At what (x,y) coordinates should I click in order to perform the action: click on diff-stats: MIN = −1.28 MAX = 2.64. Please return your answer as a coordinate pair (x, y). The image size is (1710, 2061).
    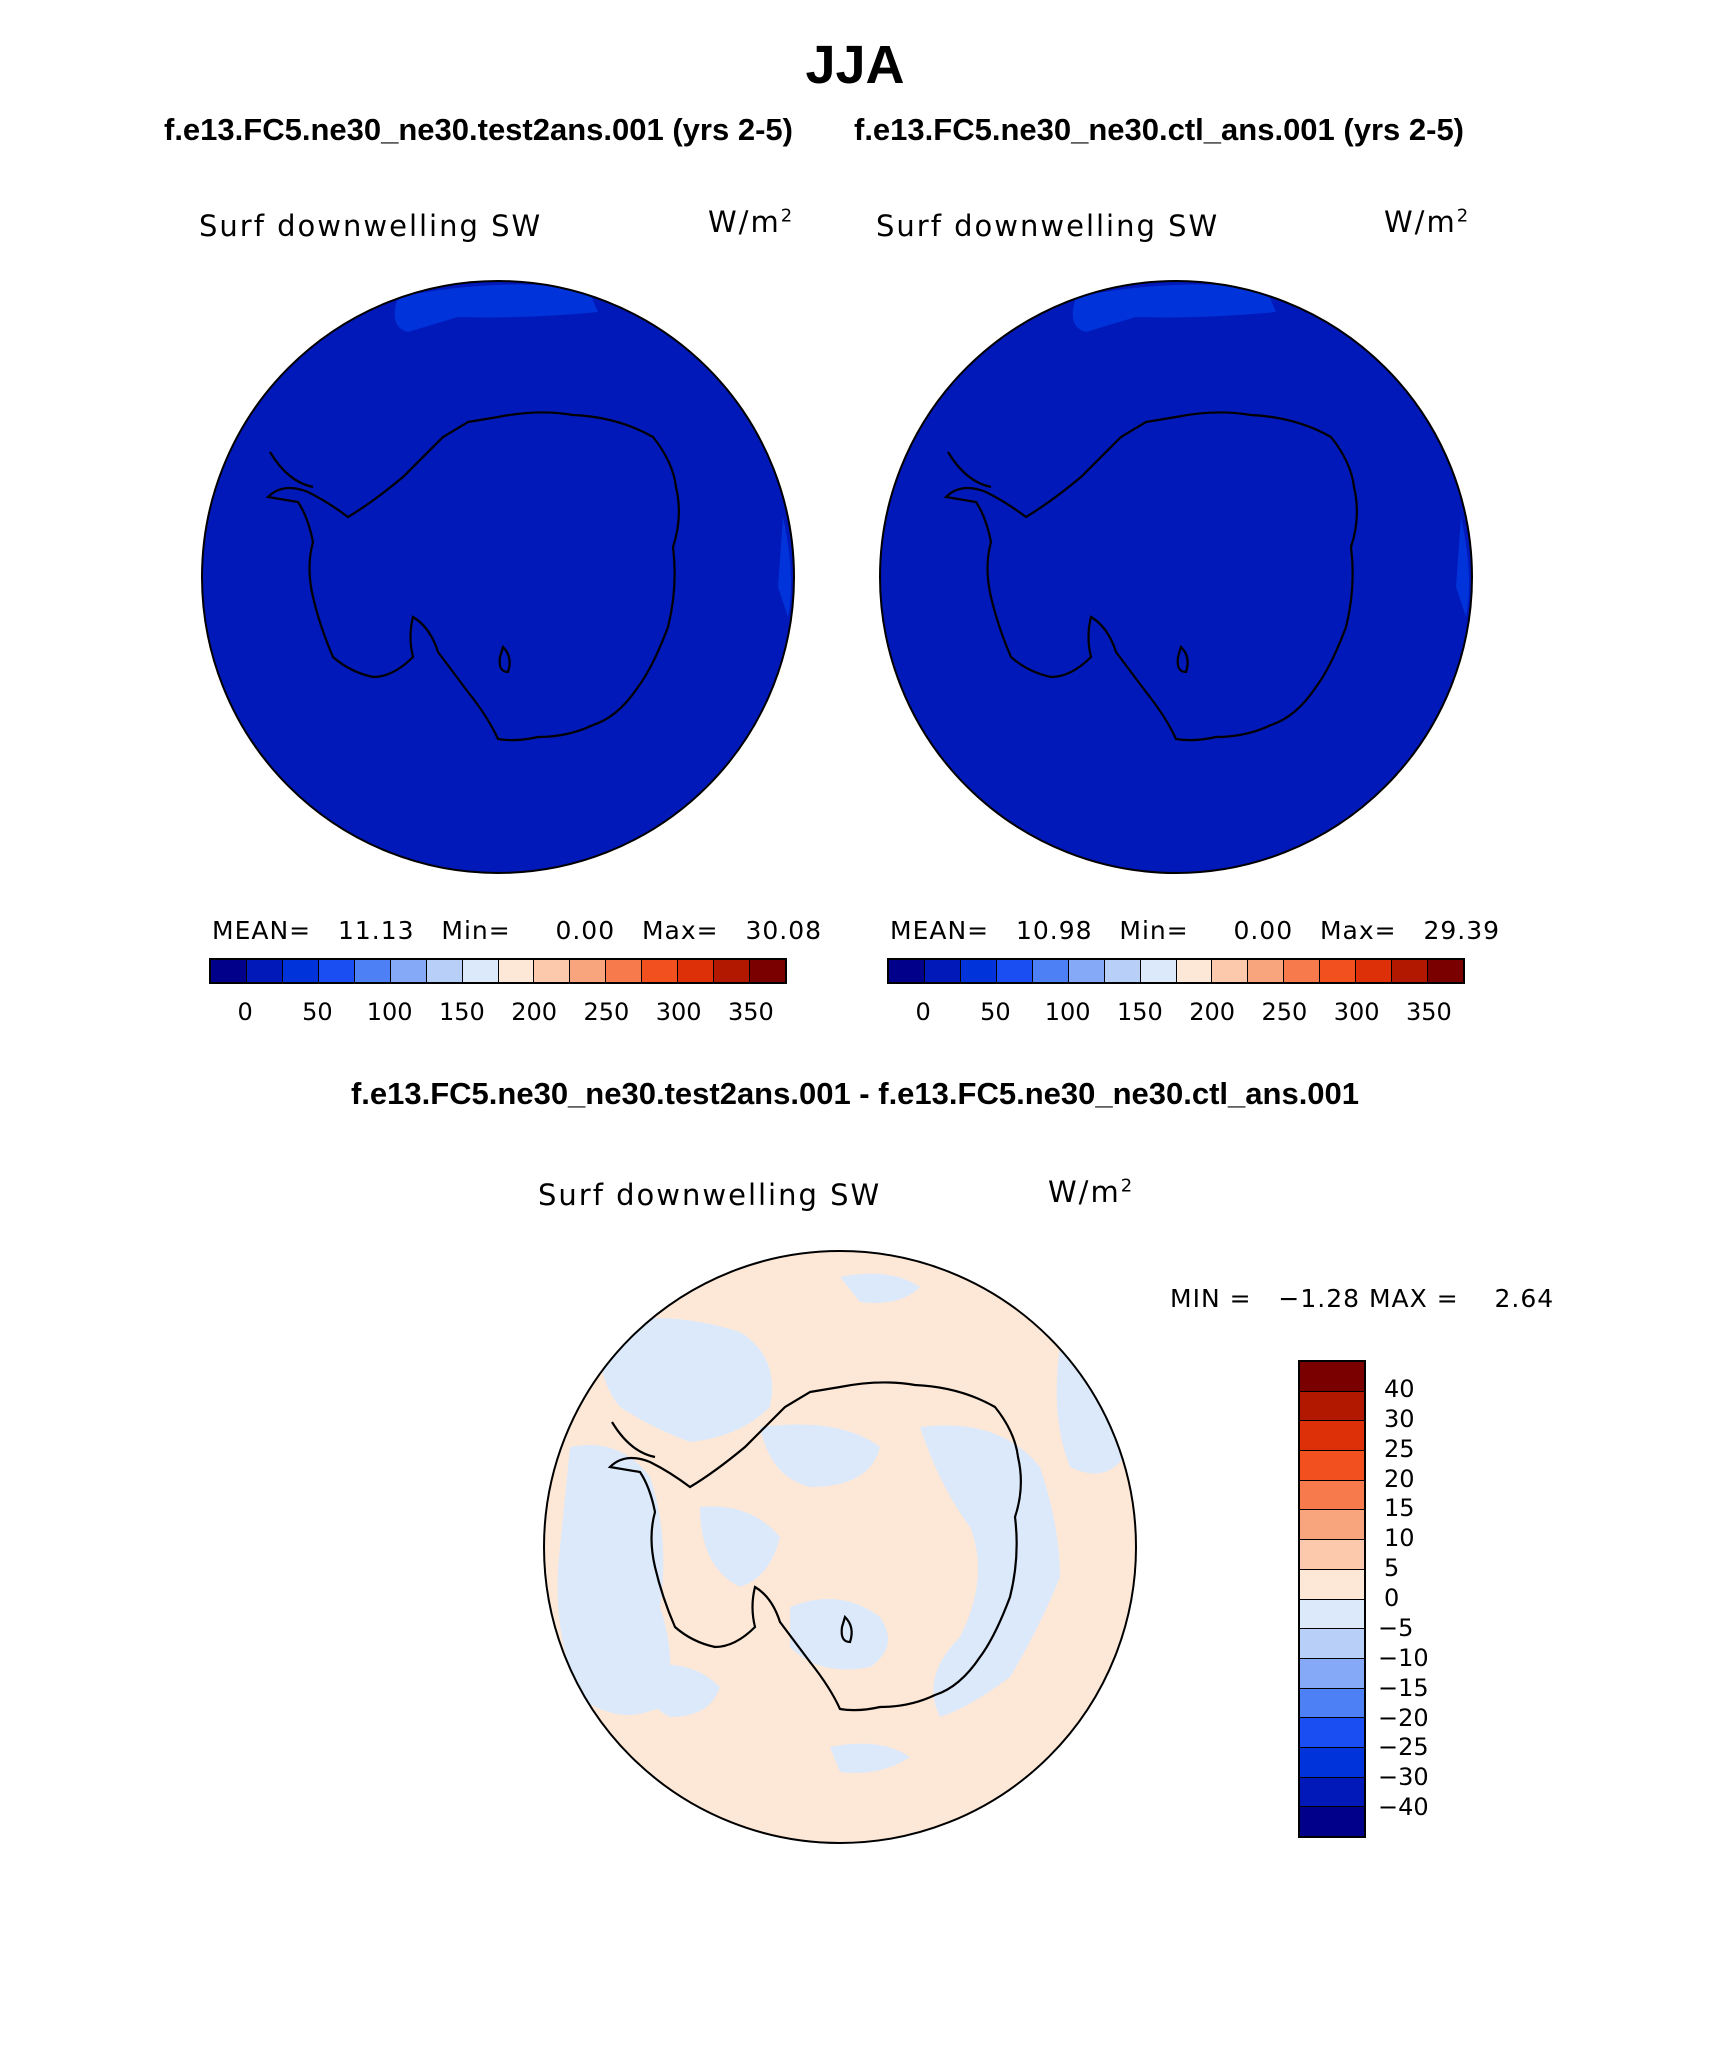
    Looking at the image, I should click on (1362, 1298).